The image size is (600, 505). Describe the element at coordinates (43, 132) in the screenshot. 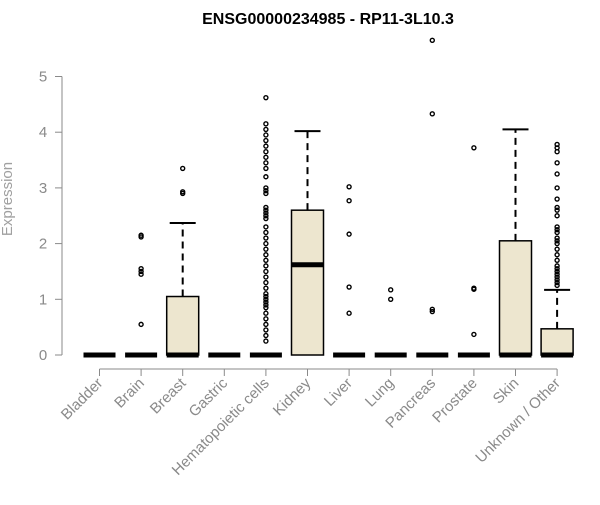

I see `y-tick-label: 4` at that location.